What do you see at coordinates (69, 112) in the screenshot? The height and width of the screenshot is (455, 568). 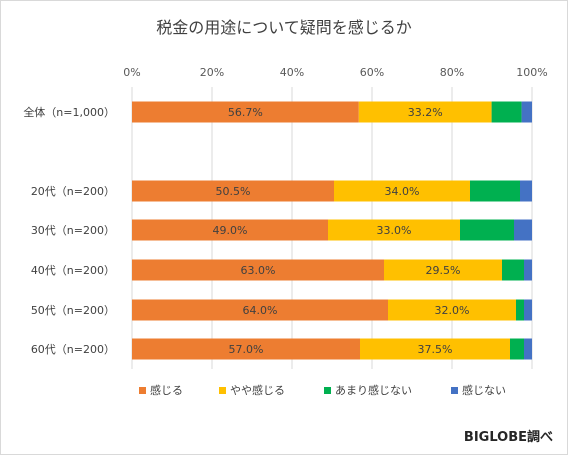 I see `category-label: 全体（n=1,000）` at bounding box center [69, 112].